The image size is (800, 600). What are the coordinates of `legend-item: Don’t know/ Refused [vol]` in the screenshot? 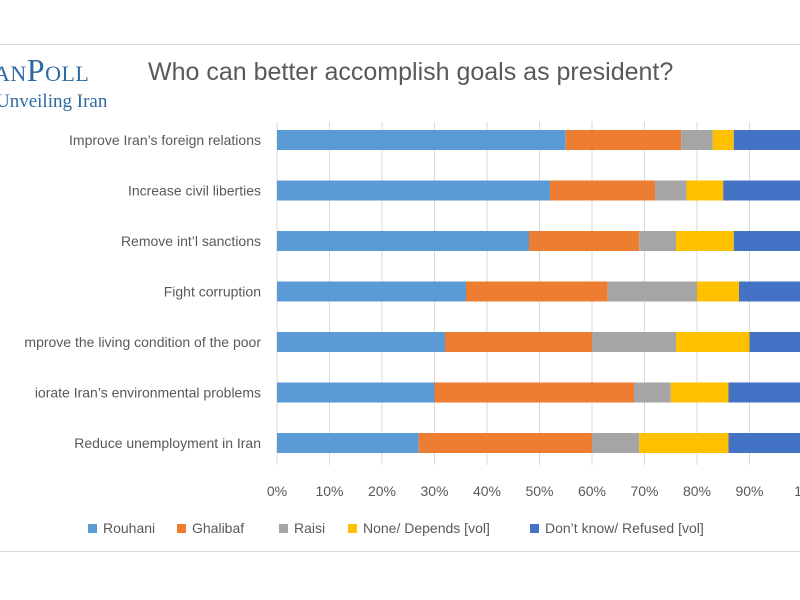 It's located at (617, 528).